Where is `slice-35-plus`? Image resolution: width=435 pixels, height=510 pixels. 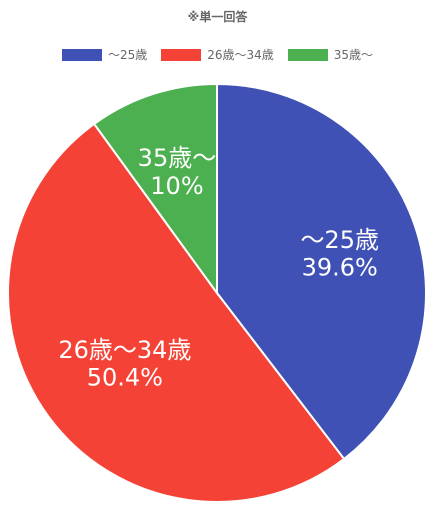
slice-35-plus is located at coordinates (155, 189).